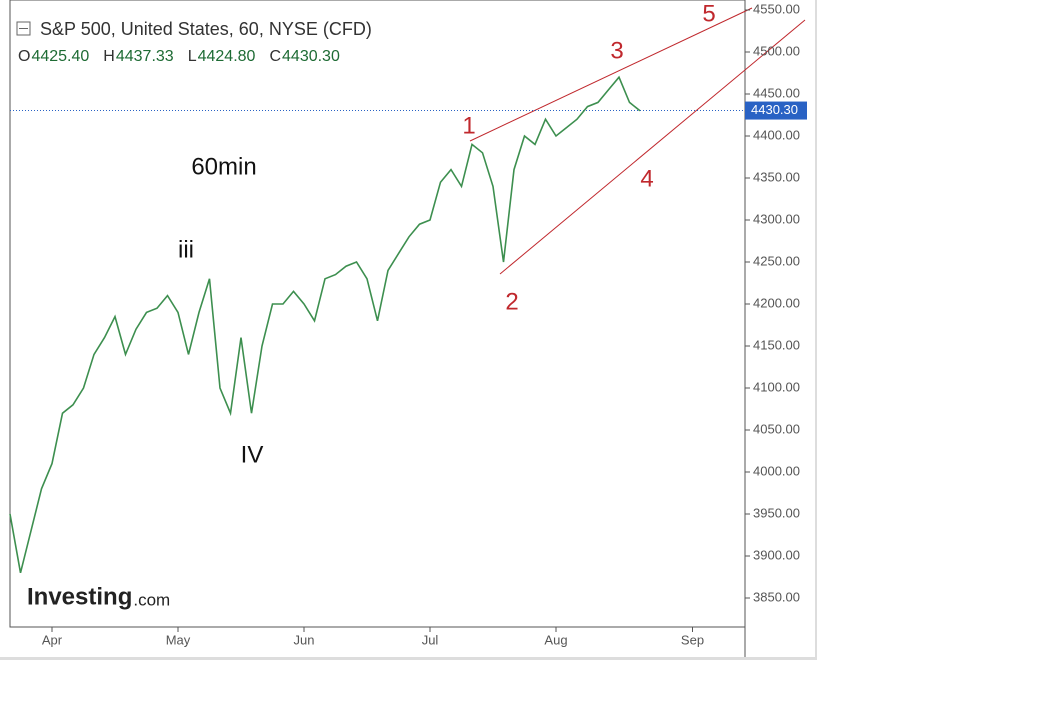 The width and height of the screenshot is (1051, 718). Describe the element at coordinates (52, 639) in the screenshot. I see `x-tick-label: Apr` at that location.